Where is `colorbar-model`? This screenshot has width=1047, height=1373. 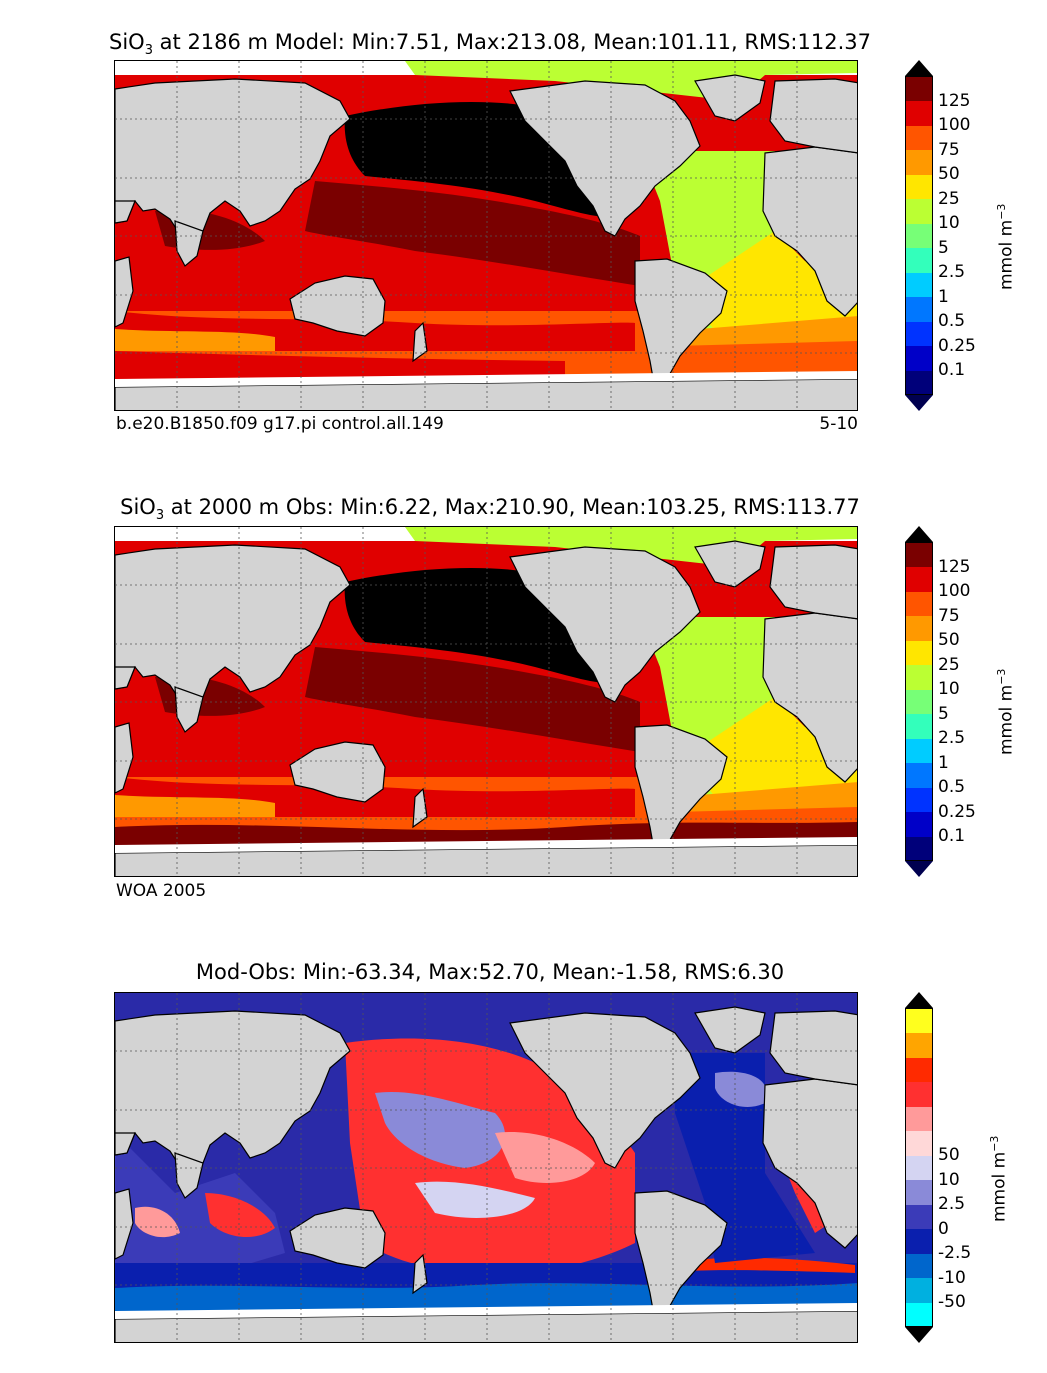
colorbar-model is located at coordinates (919, 235).